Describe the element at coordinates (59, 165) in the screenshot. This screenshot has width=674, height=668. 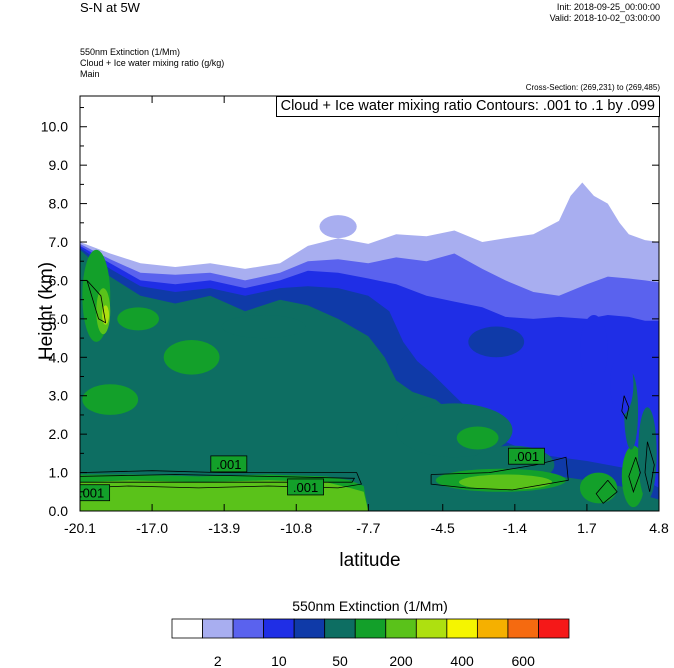
I see `y-tick-label-9: 9.0` at that location.